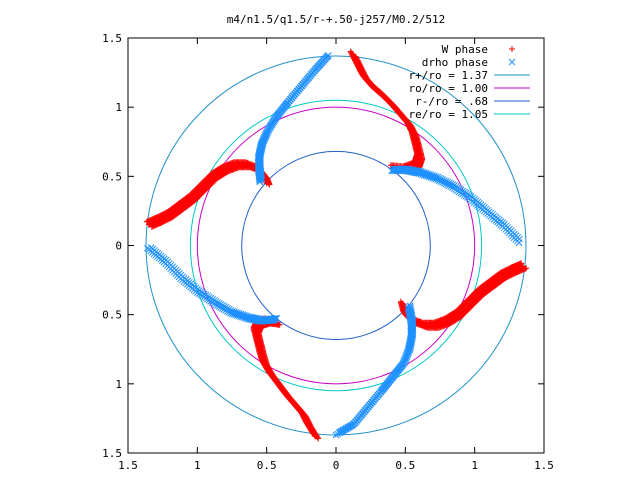 Image resolution: width=640 pixels, height=480 pixels. I want to click on y-tick-label: 0, so click(118, 246).